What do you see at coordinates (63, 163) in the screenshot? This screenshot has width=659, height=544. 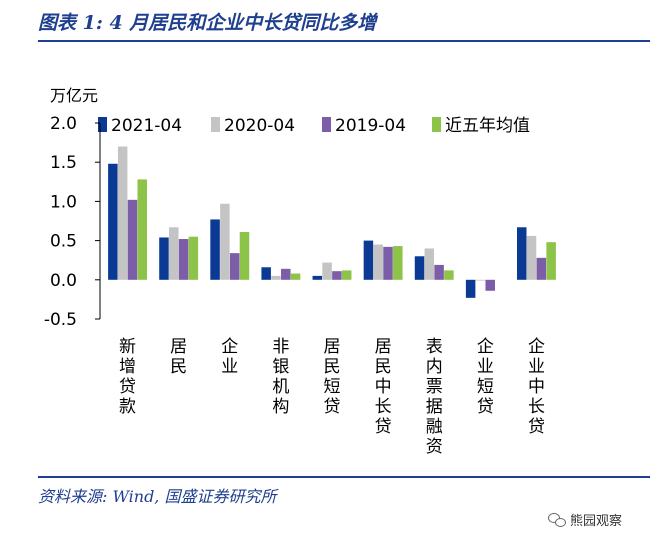 I see `y-tick-label: 1.5` at bounding box center [63, 163].